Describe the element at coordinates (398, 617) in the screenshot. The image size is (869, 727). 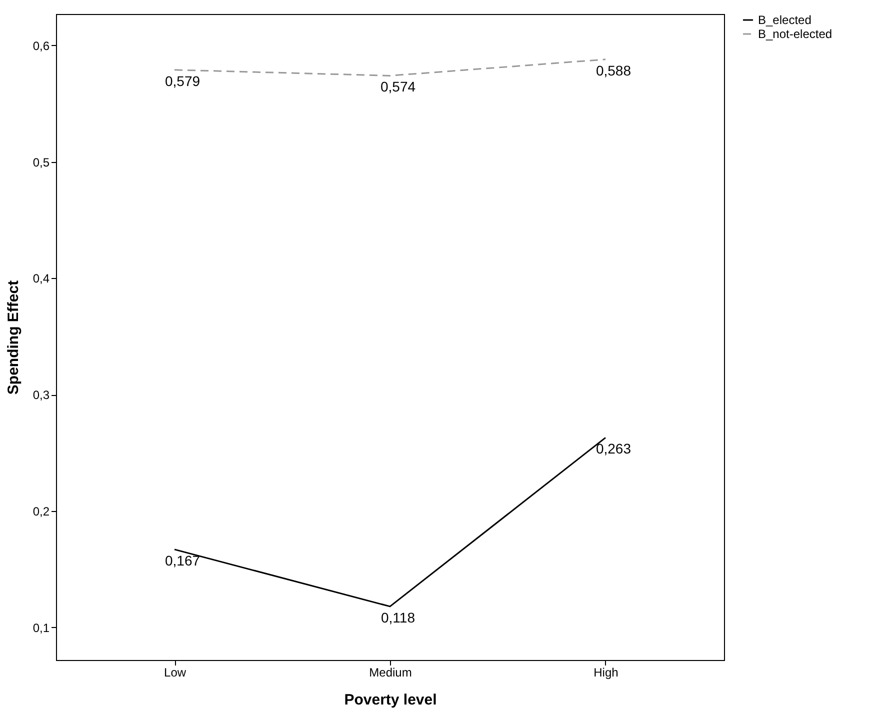
I see `data-label: 0,118` at that location.